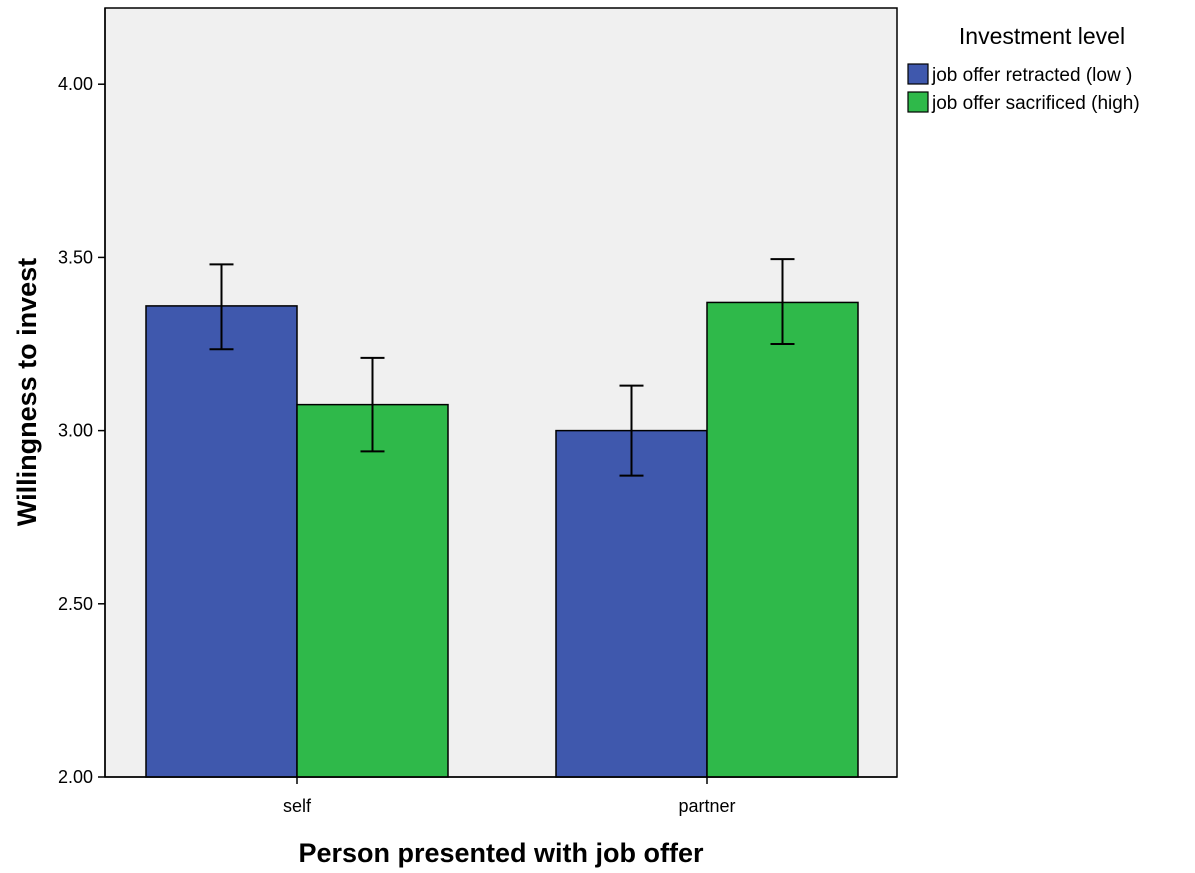 Image resolution: width=1195 pixels, height=873 pixels. Describe the element at coordinates (75, 777) in the screenshot. I see `y-tick-label: 2.00` at that location.